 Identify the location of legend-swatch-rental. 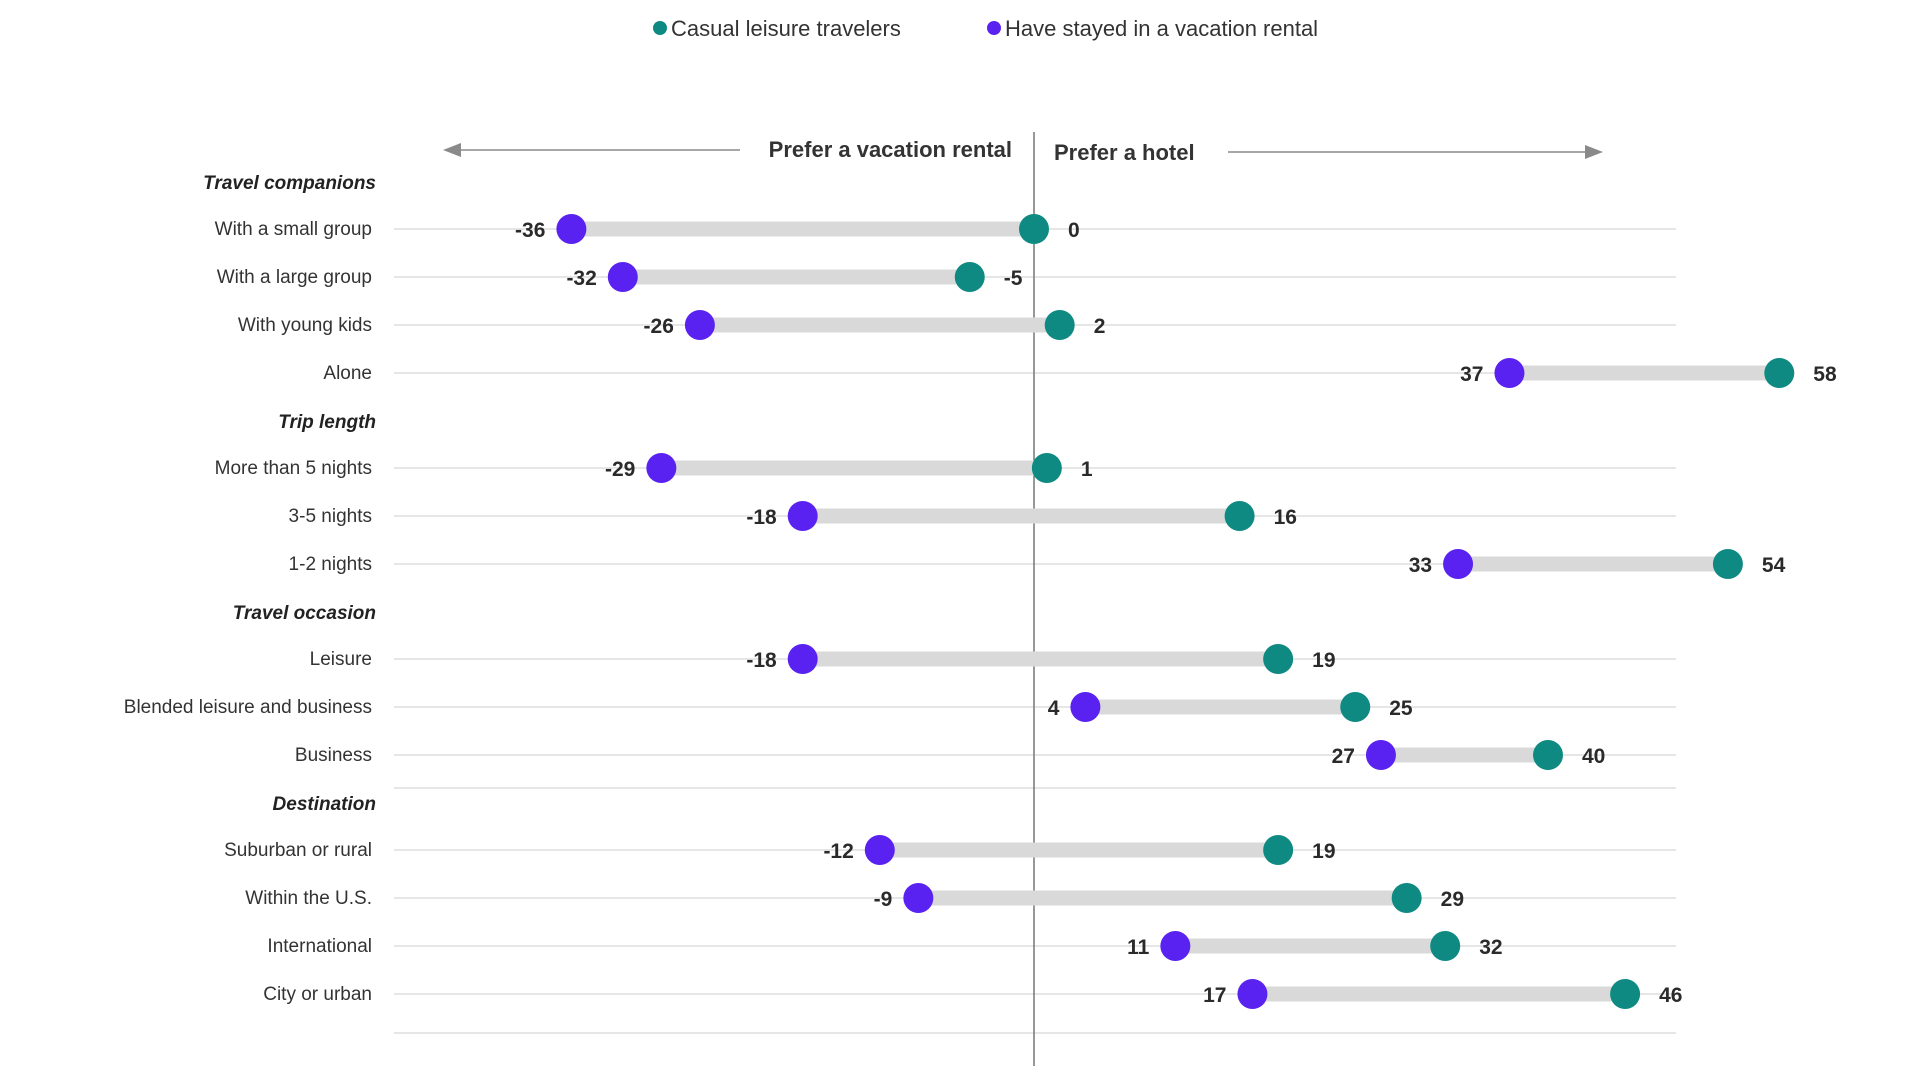
(994, 28).